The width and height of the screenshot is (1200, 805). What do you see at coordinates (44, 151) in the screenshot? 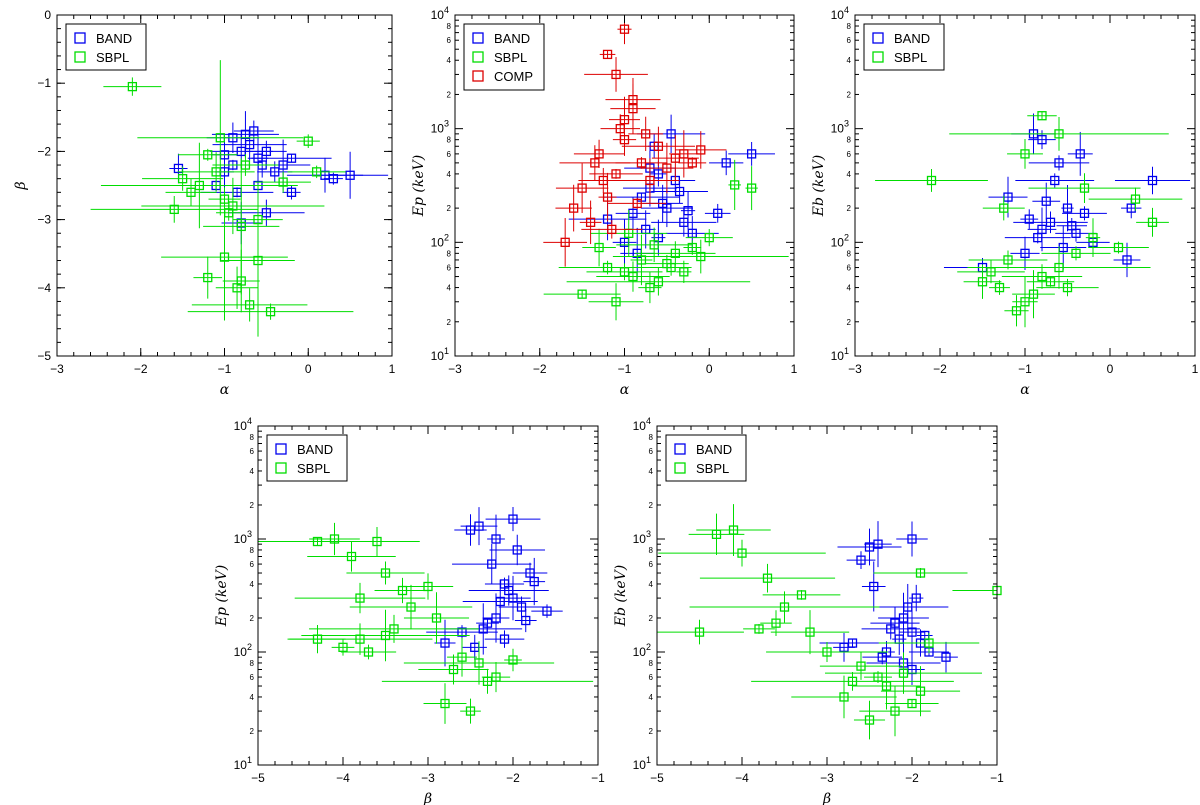
I see `y-tick-label: −2` at bounding box center [44, 151].